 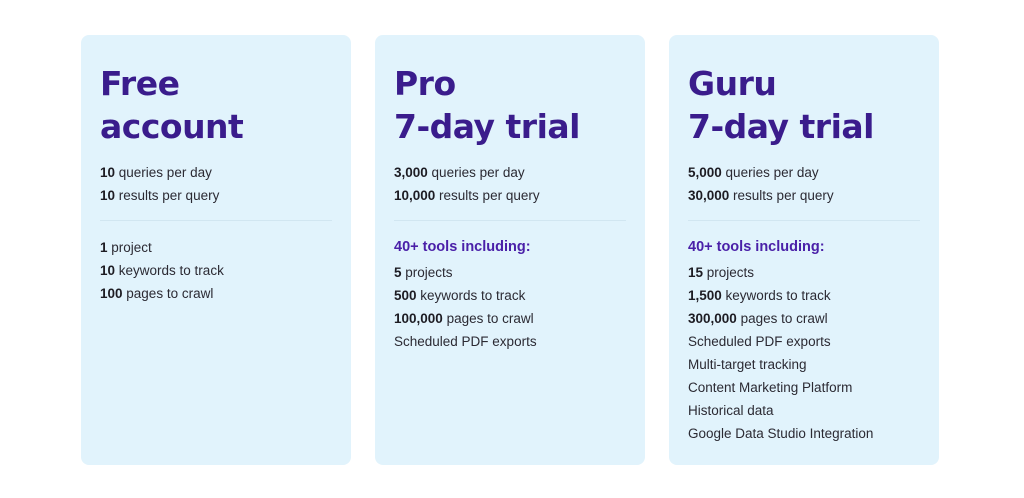 I want to click on plan-title-line1: Free, so click(x=140, y=83).